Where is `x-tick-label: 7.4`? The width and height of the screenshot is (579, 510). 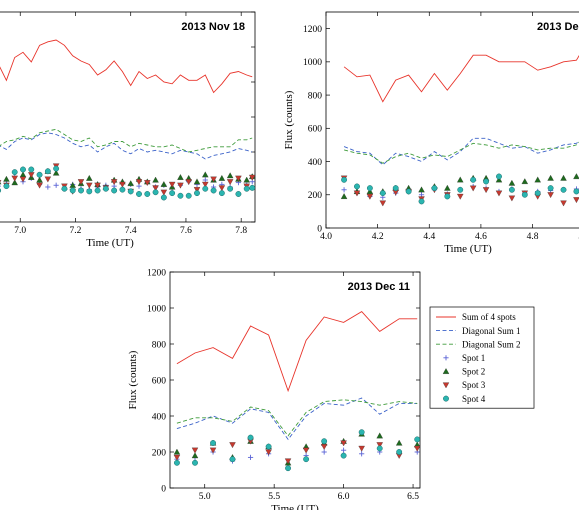
x-tick-label: 7.4 is located at coordinates (131, 231).